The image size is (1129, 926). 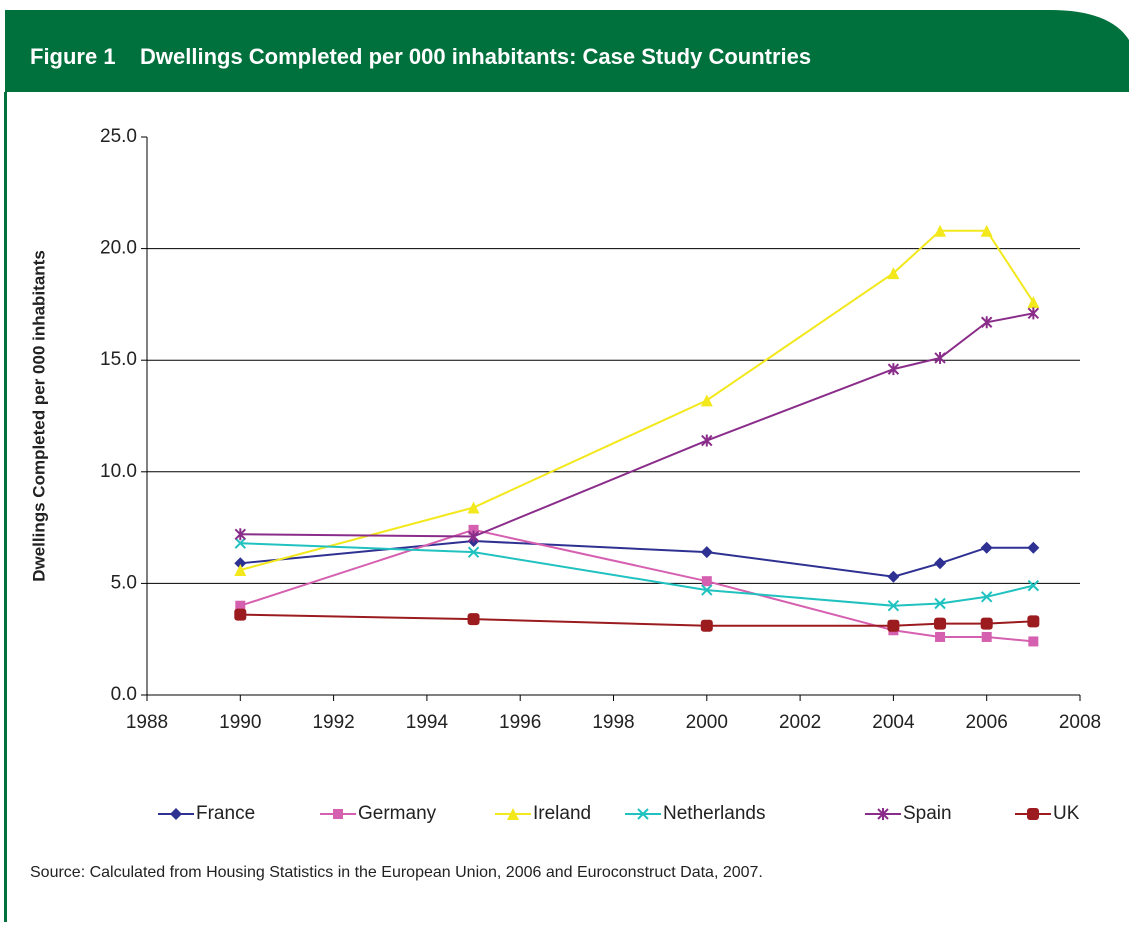 What do you see at coordinates (118, 471) in the screenshot?
I see `y-tick-label: 10.0` at bounding box center [118, 471].